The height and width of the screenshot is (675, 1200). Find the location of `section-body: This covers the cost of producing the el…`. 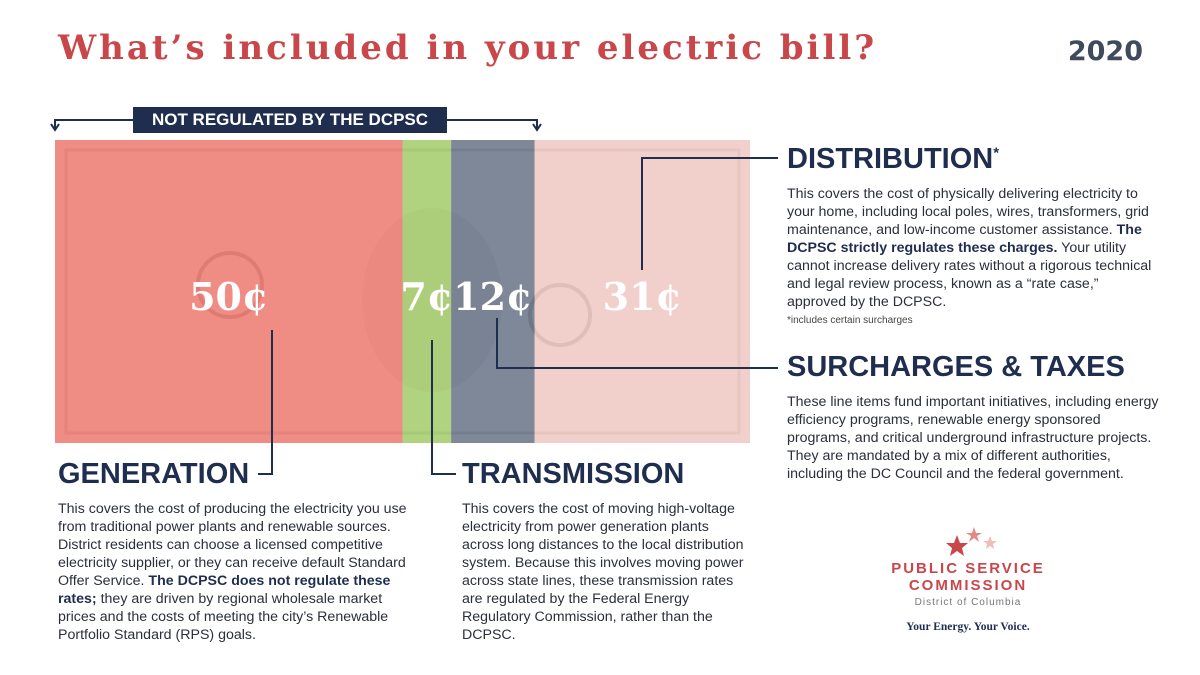

section-body: This covers the cost of producing the el… is located at coordinates (239, 572).